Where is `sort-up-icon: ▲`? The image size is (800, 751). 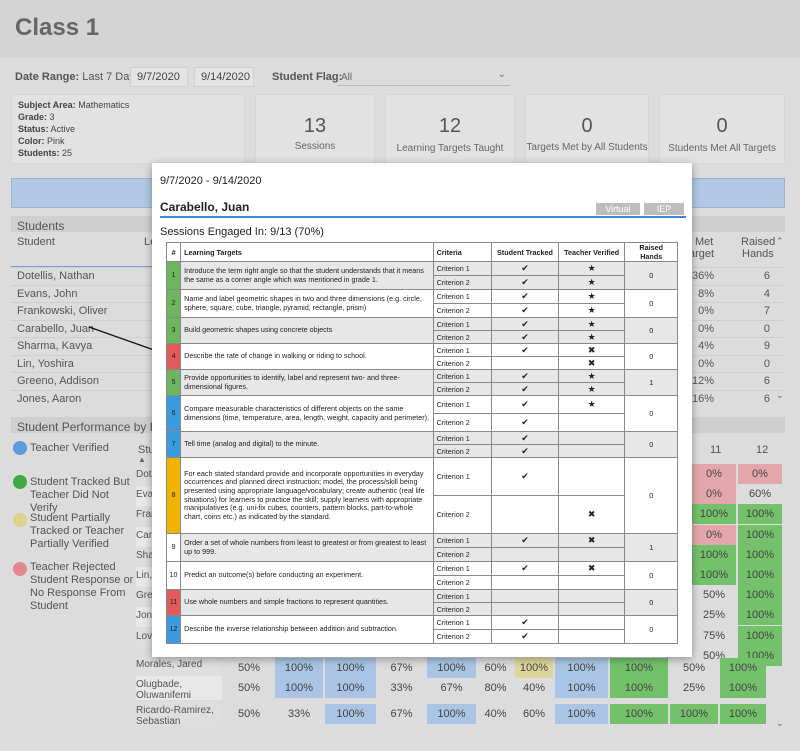 sort-up-icon: ▲ is located at coordinates (142, 459).